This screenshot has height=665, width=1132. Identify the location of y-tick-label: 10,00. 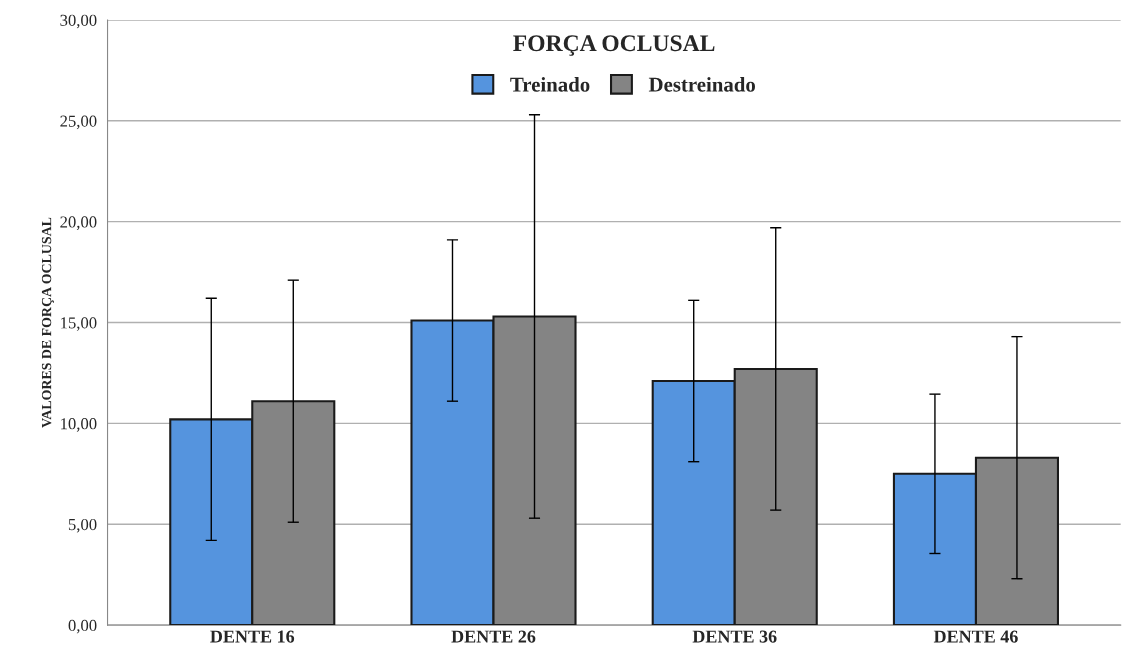
(79, 425).